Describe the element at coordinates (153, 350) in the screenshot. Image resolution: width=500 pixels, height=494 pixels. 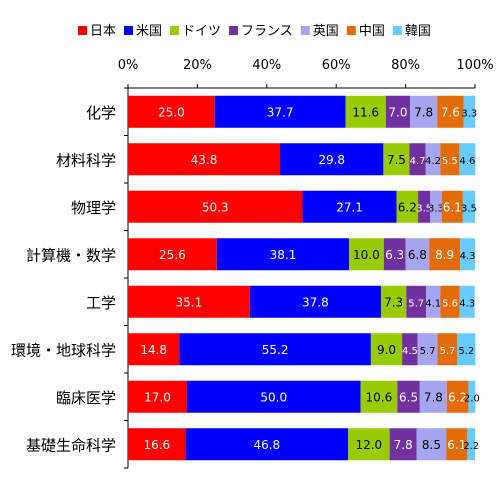
I see `bar-value-label: 14.8` at that location.